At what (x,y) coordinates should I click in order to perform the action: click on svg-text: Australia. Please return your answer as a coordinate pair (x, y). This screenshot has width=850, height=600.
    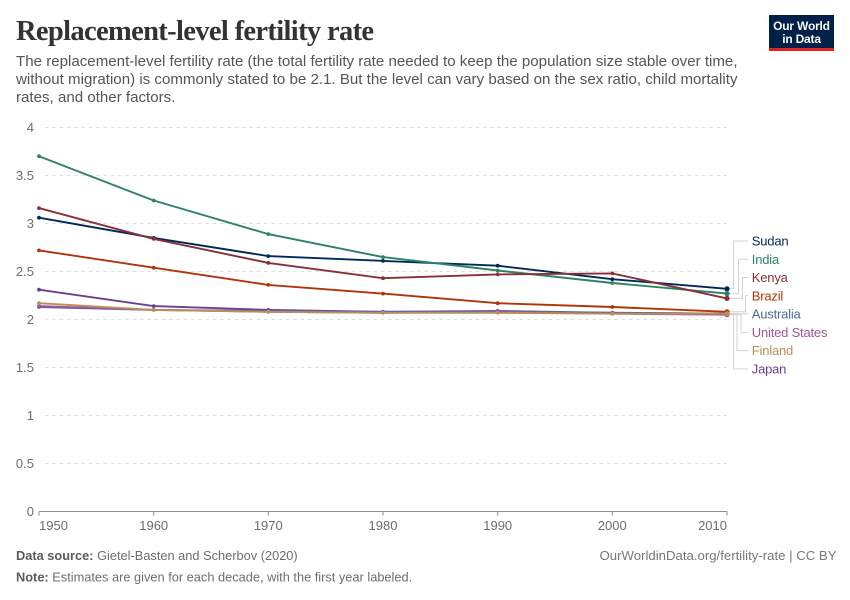
    Looking at the image, I should click on (777, 314).